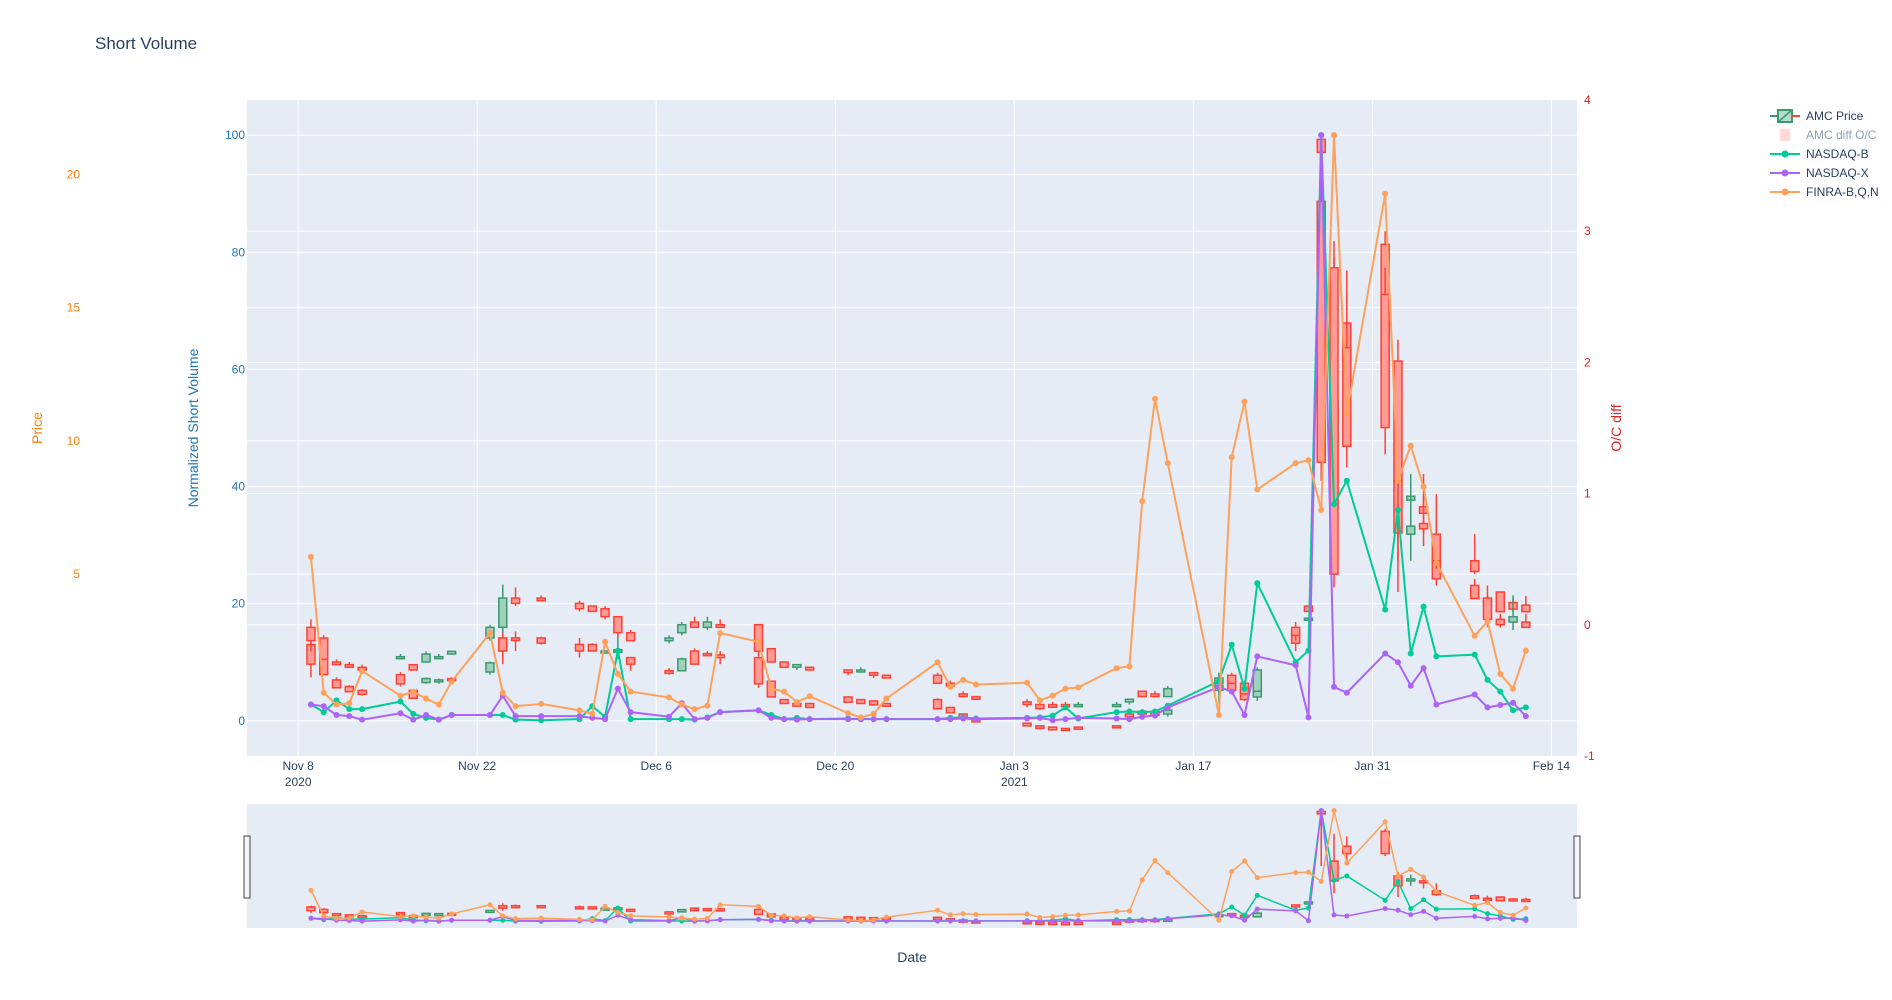 The image size is (1892, 1000). I want to click on x-tick-label: Nov 22, so click(477, 766).